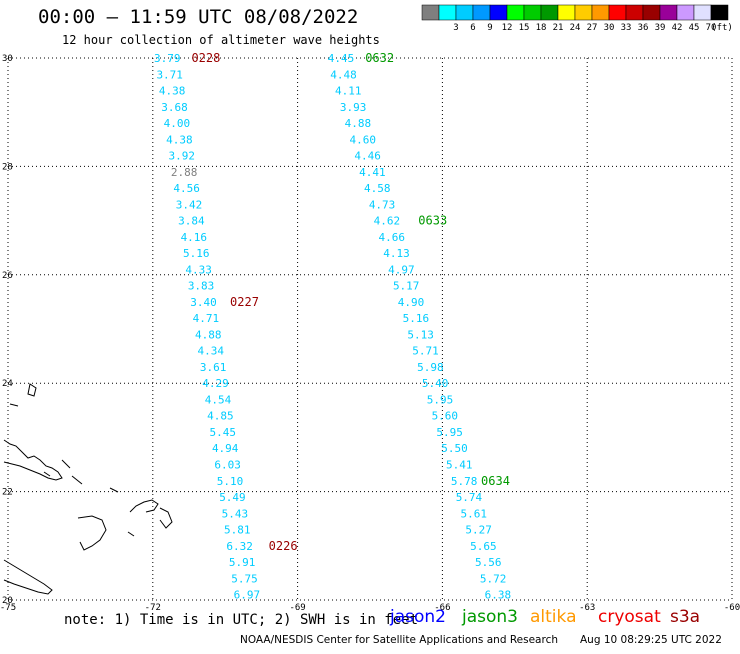 This screenshot has height=654, width=740. Describe the element at coordinates (8, 608) in the screenshot. I see `x-tick-label: -75` at that location.